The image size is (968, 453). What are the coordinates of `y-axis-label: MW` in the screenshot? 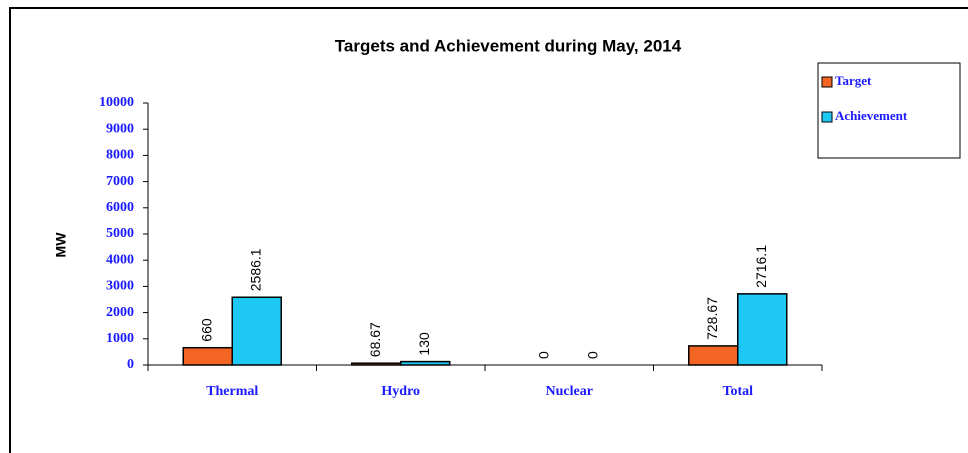 It's located at (61, 245).